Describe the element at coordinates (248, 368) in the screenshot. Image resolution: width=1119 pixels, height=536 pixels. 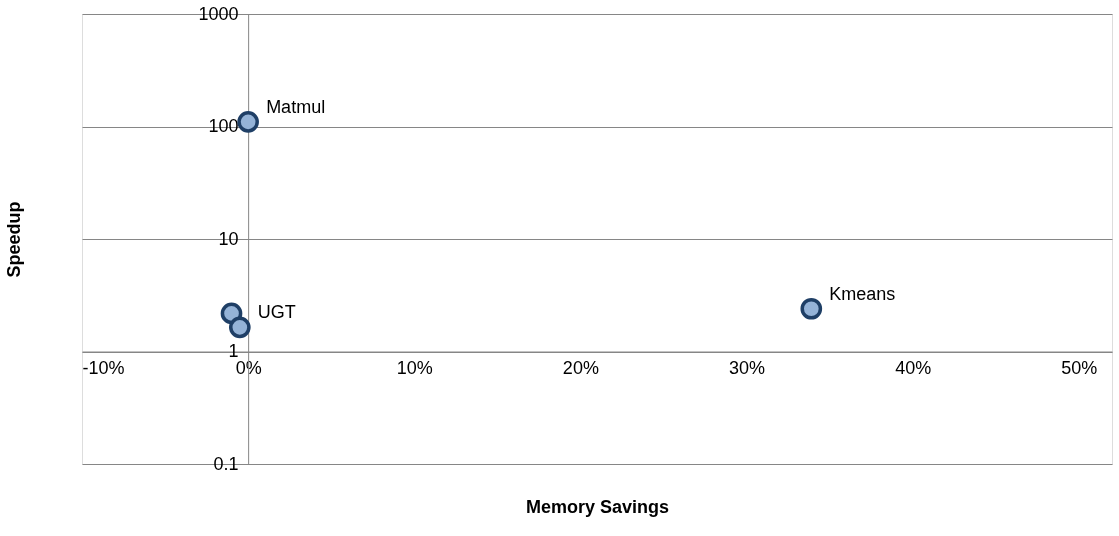
I see `x-tick-label: 0%` at that location.